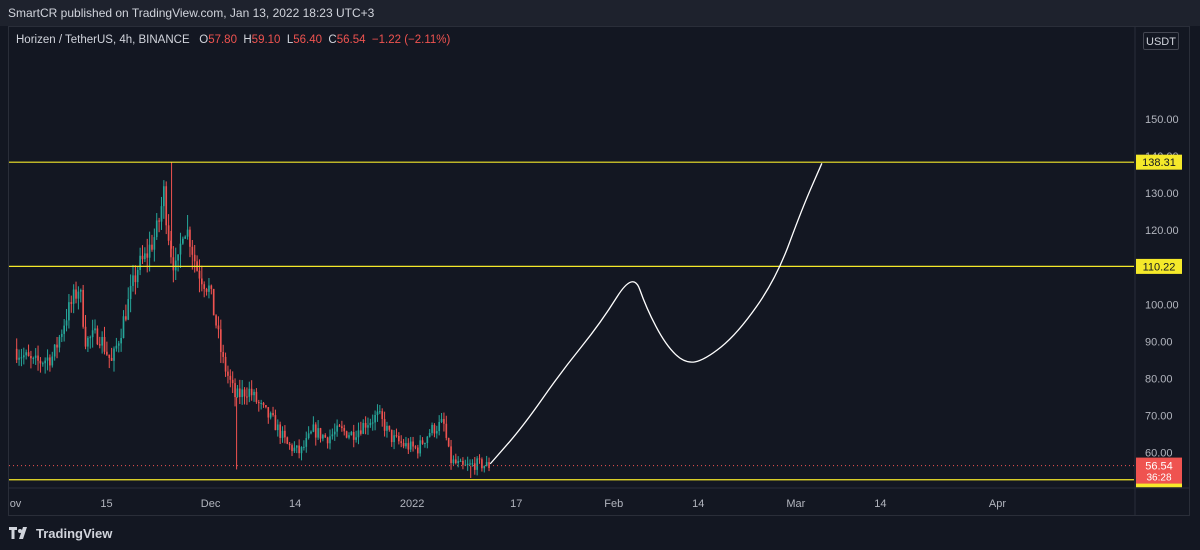 The height and width of the screenshot is (550, 1200). I want to click on level-badge-label: 110.22, so click(1159, 267).